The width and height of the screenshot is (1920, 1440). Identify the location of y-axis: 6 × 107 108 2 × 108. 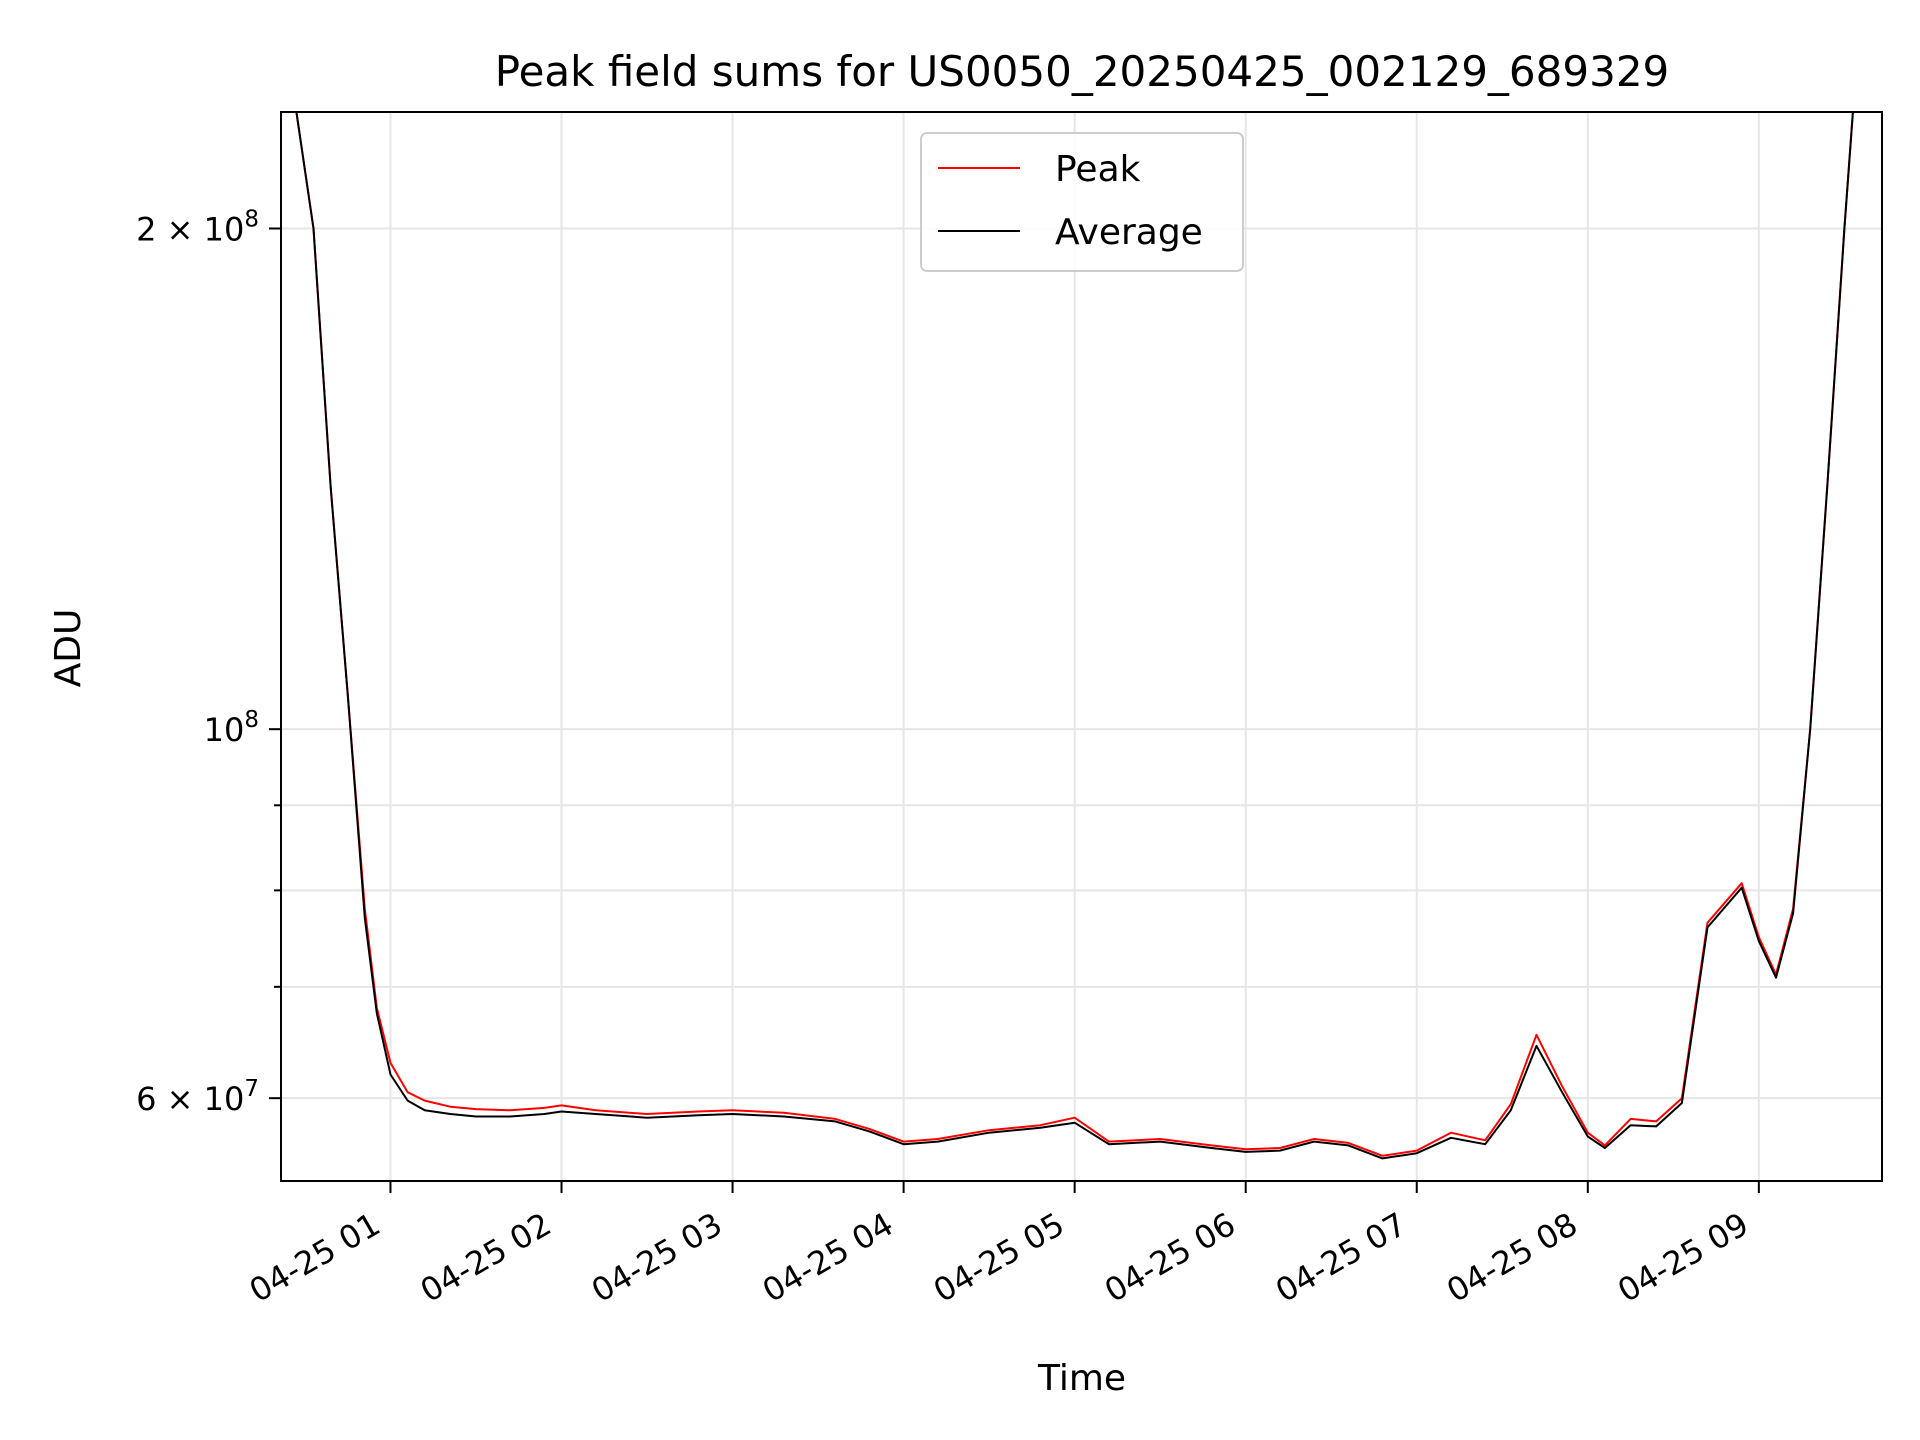
(208, 662).